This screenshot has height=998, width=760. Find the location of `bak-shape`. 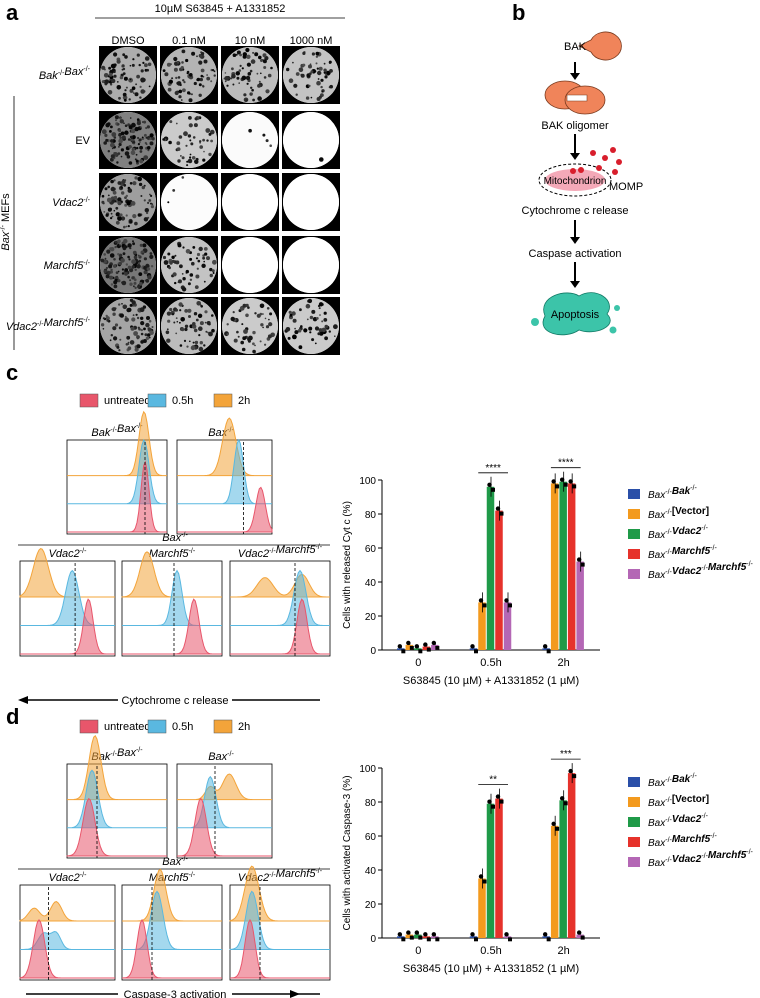

bak-shape is located at coordinates (600, 46).